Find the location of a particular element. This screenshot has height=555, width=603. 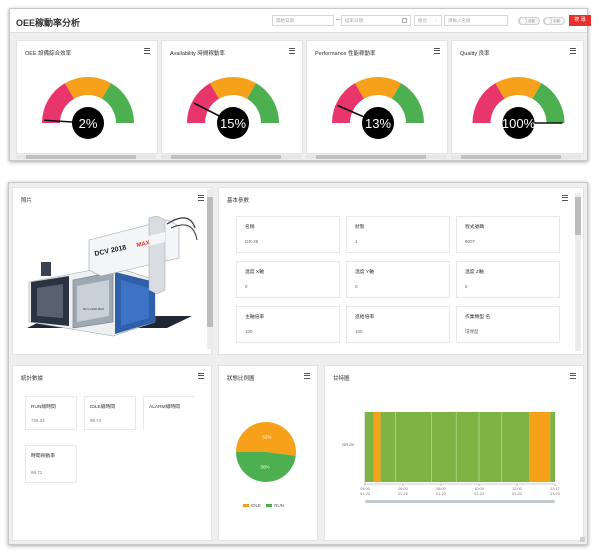

gauge-value: 2% is located at coordinates (88, 123).